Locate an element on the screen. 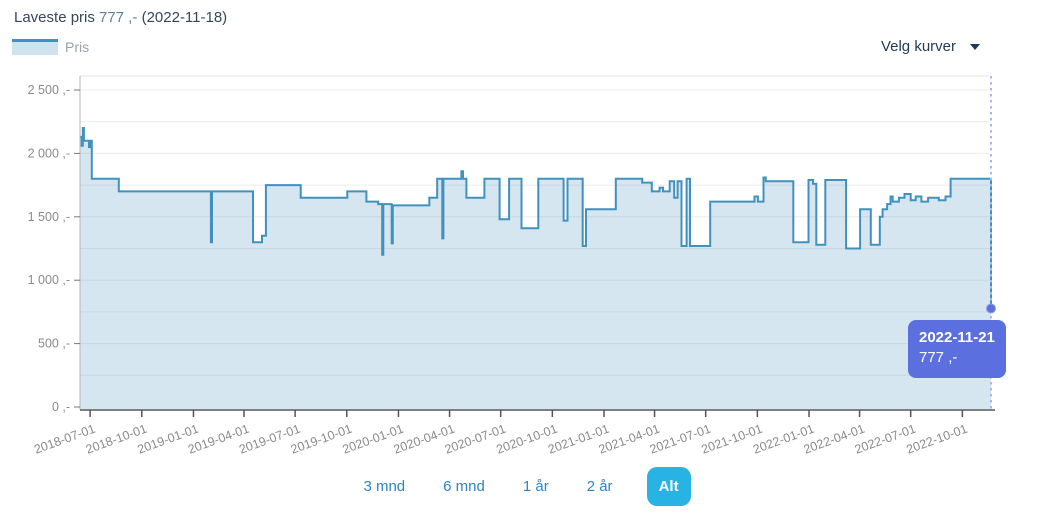 Image resolution: width=1050 pixels, height=522 pixels. velg-kurver-dropdown: Velg kurver is located at coordinates (930, 46).